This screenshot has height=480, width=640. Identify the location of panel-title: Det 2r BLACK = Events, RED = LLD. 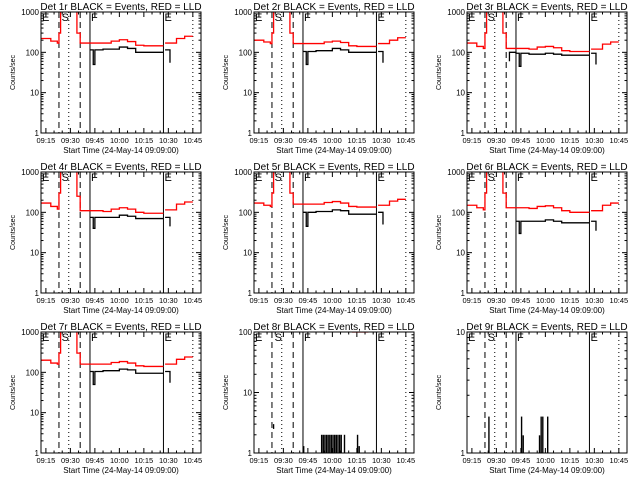
(333, 7).